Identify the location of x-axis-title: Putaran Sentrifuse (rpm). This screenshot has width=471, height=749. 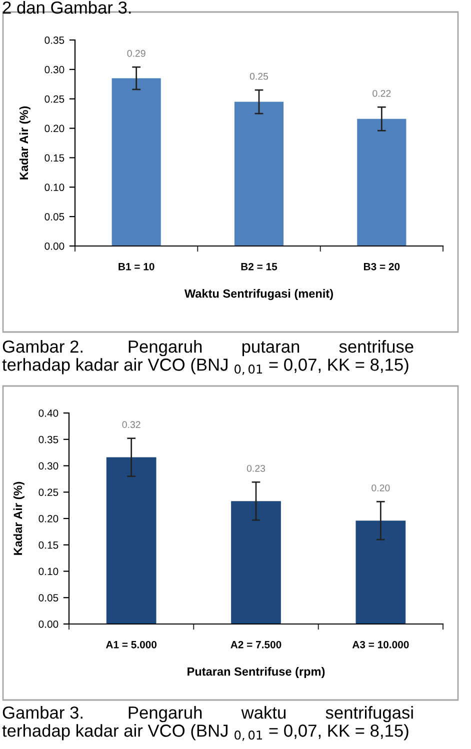
(256, 672).